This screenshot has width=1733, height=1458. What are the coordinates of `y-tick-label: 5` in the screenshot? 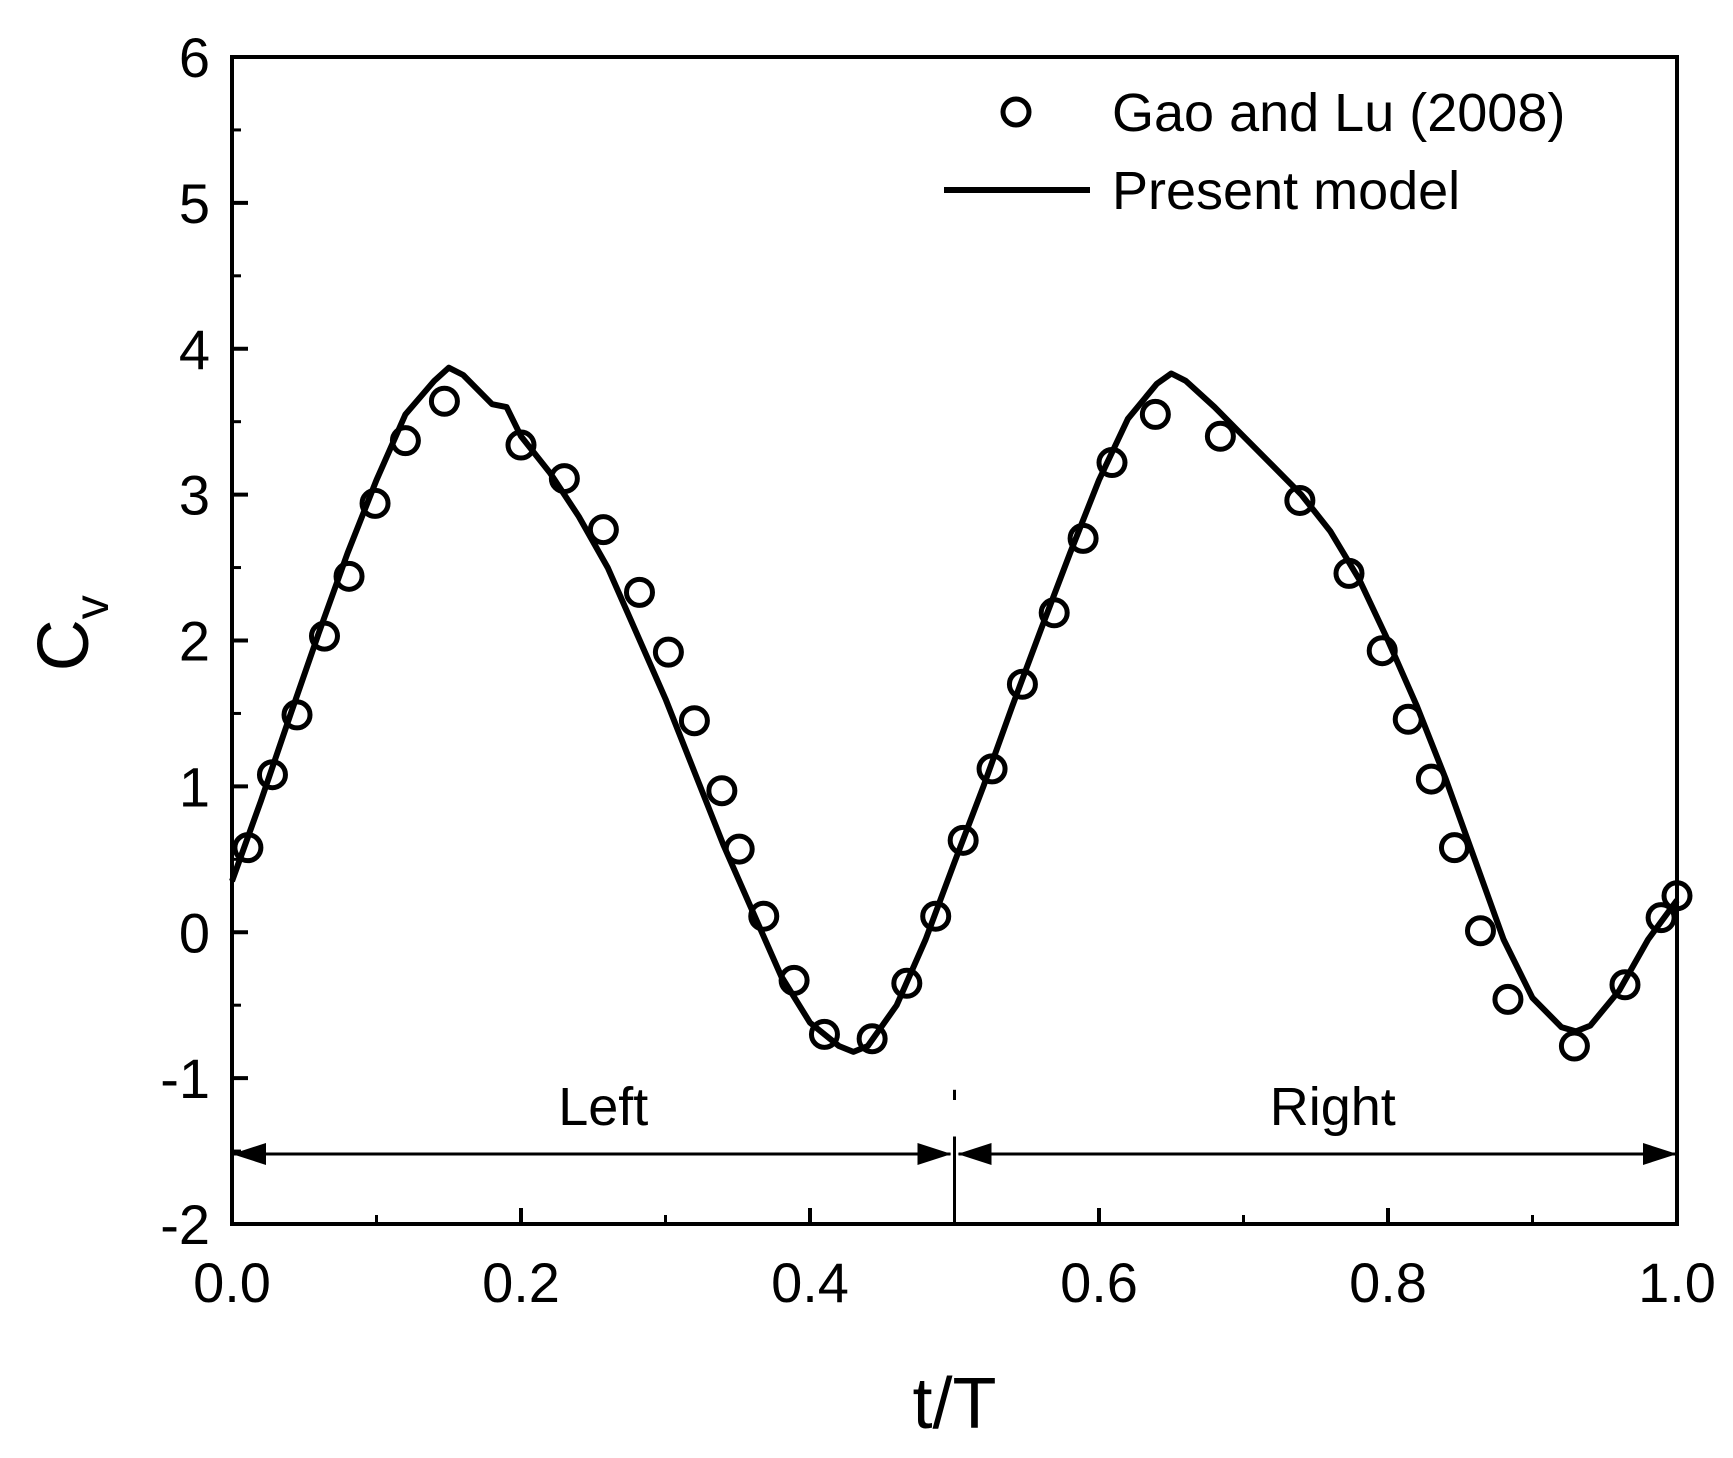 It's located at (194, 203).